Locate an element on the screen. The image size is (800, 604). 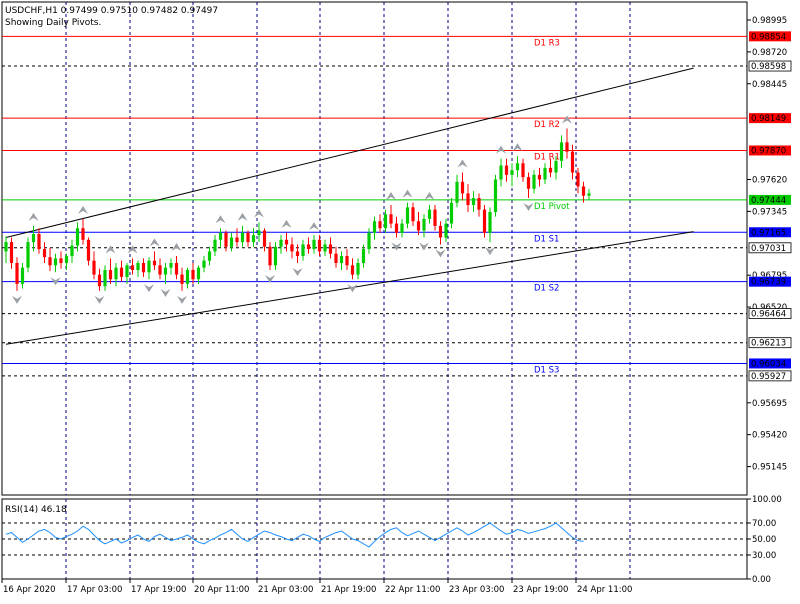
price-tick-label: 0.98445 is located at coordinates (769, 85).